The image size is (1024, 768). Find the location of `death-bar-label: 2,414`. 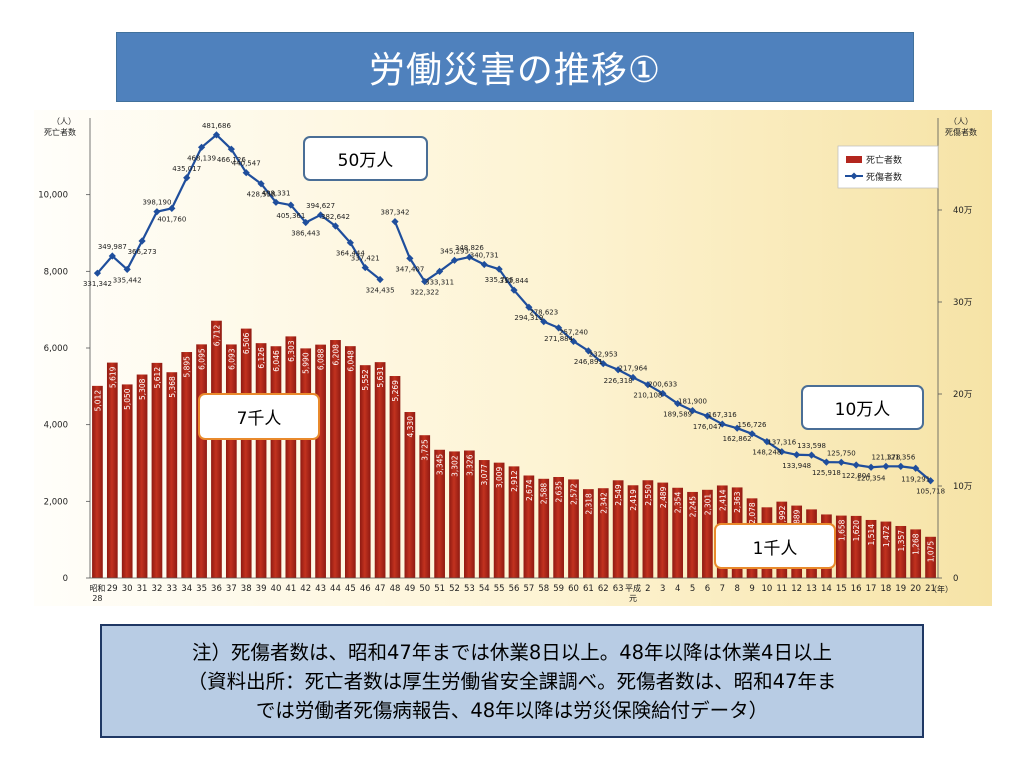

death-bar-label: 2,414 is located at coordinates (722, 500).